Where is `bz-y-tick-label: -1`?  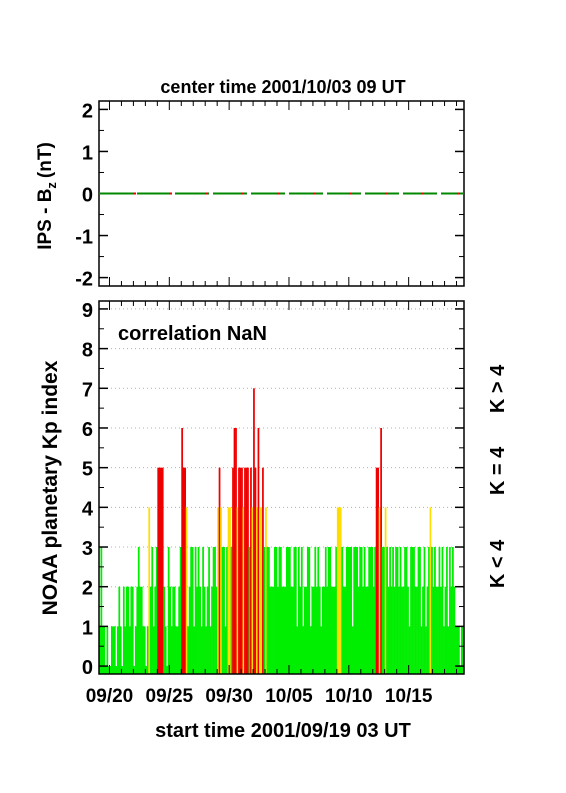
bz-y-tick-label: -1 is located at coordinates (84, 238).